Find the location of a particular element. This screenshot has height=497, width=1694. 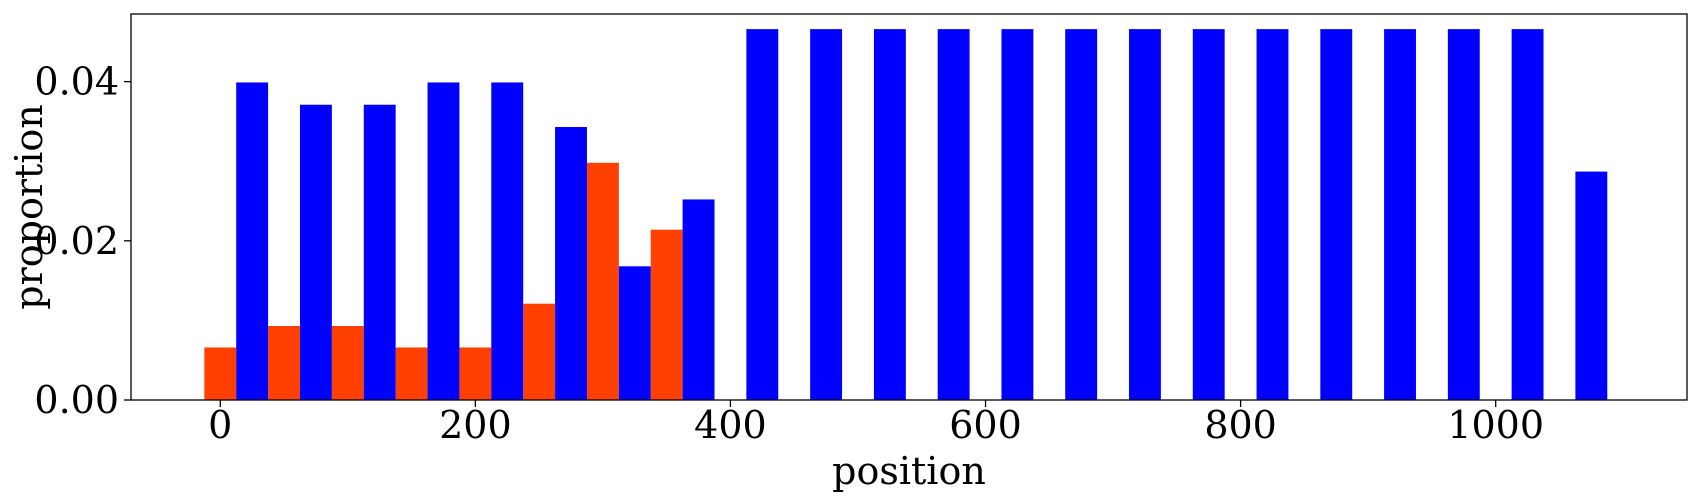

y-ticks-group: 0.00 0.02 0.04 is located at coordinates (82, 241).